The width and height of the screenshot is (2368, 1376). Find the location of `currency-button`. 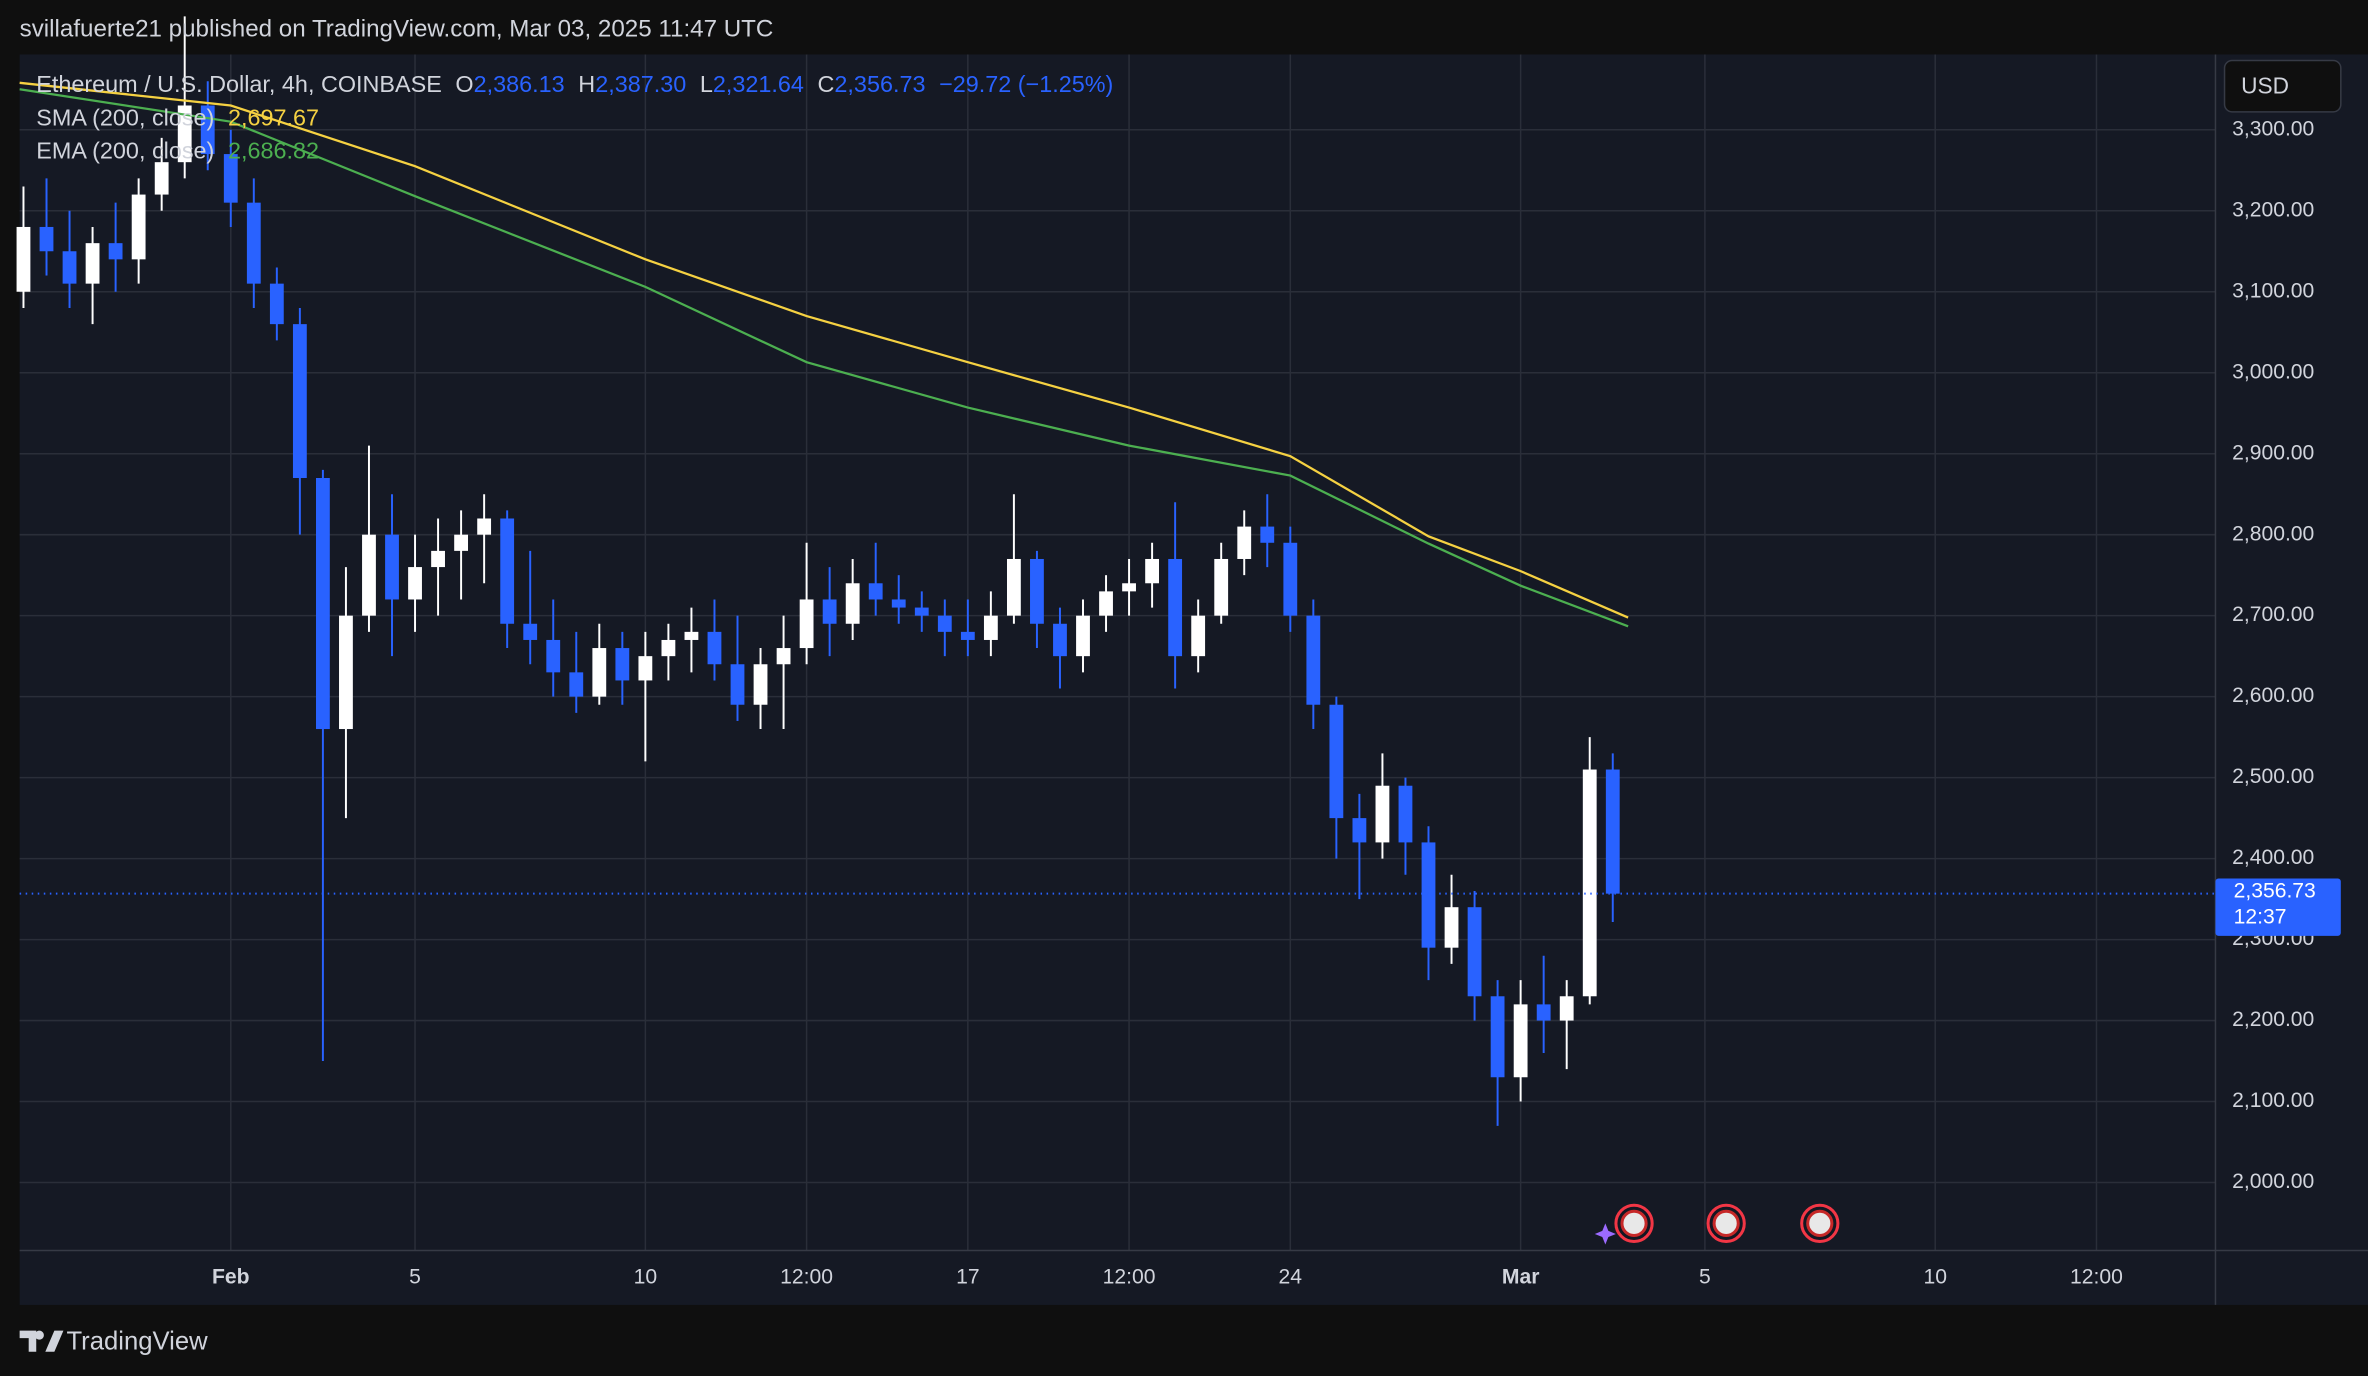

currency-button is located at coordinates (2282, 86).